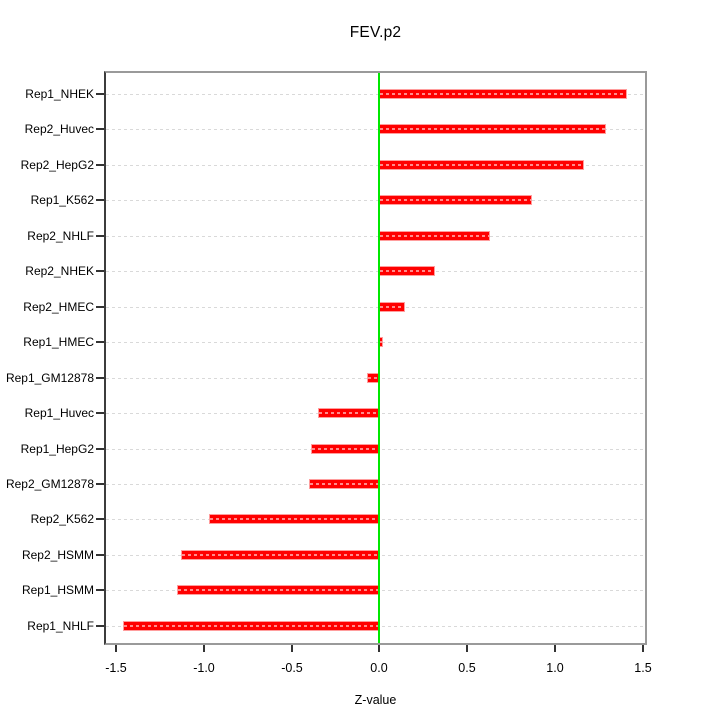 This screenshot has width=720, height=720. I want to click on y-tick-label: Rep2_HSMM, so click(57, 555).